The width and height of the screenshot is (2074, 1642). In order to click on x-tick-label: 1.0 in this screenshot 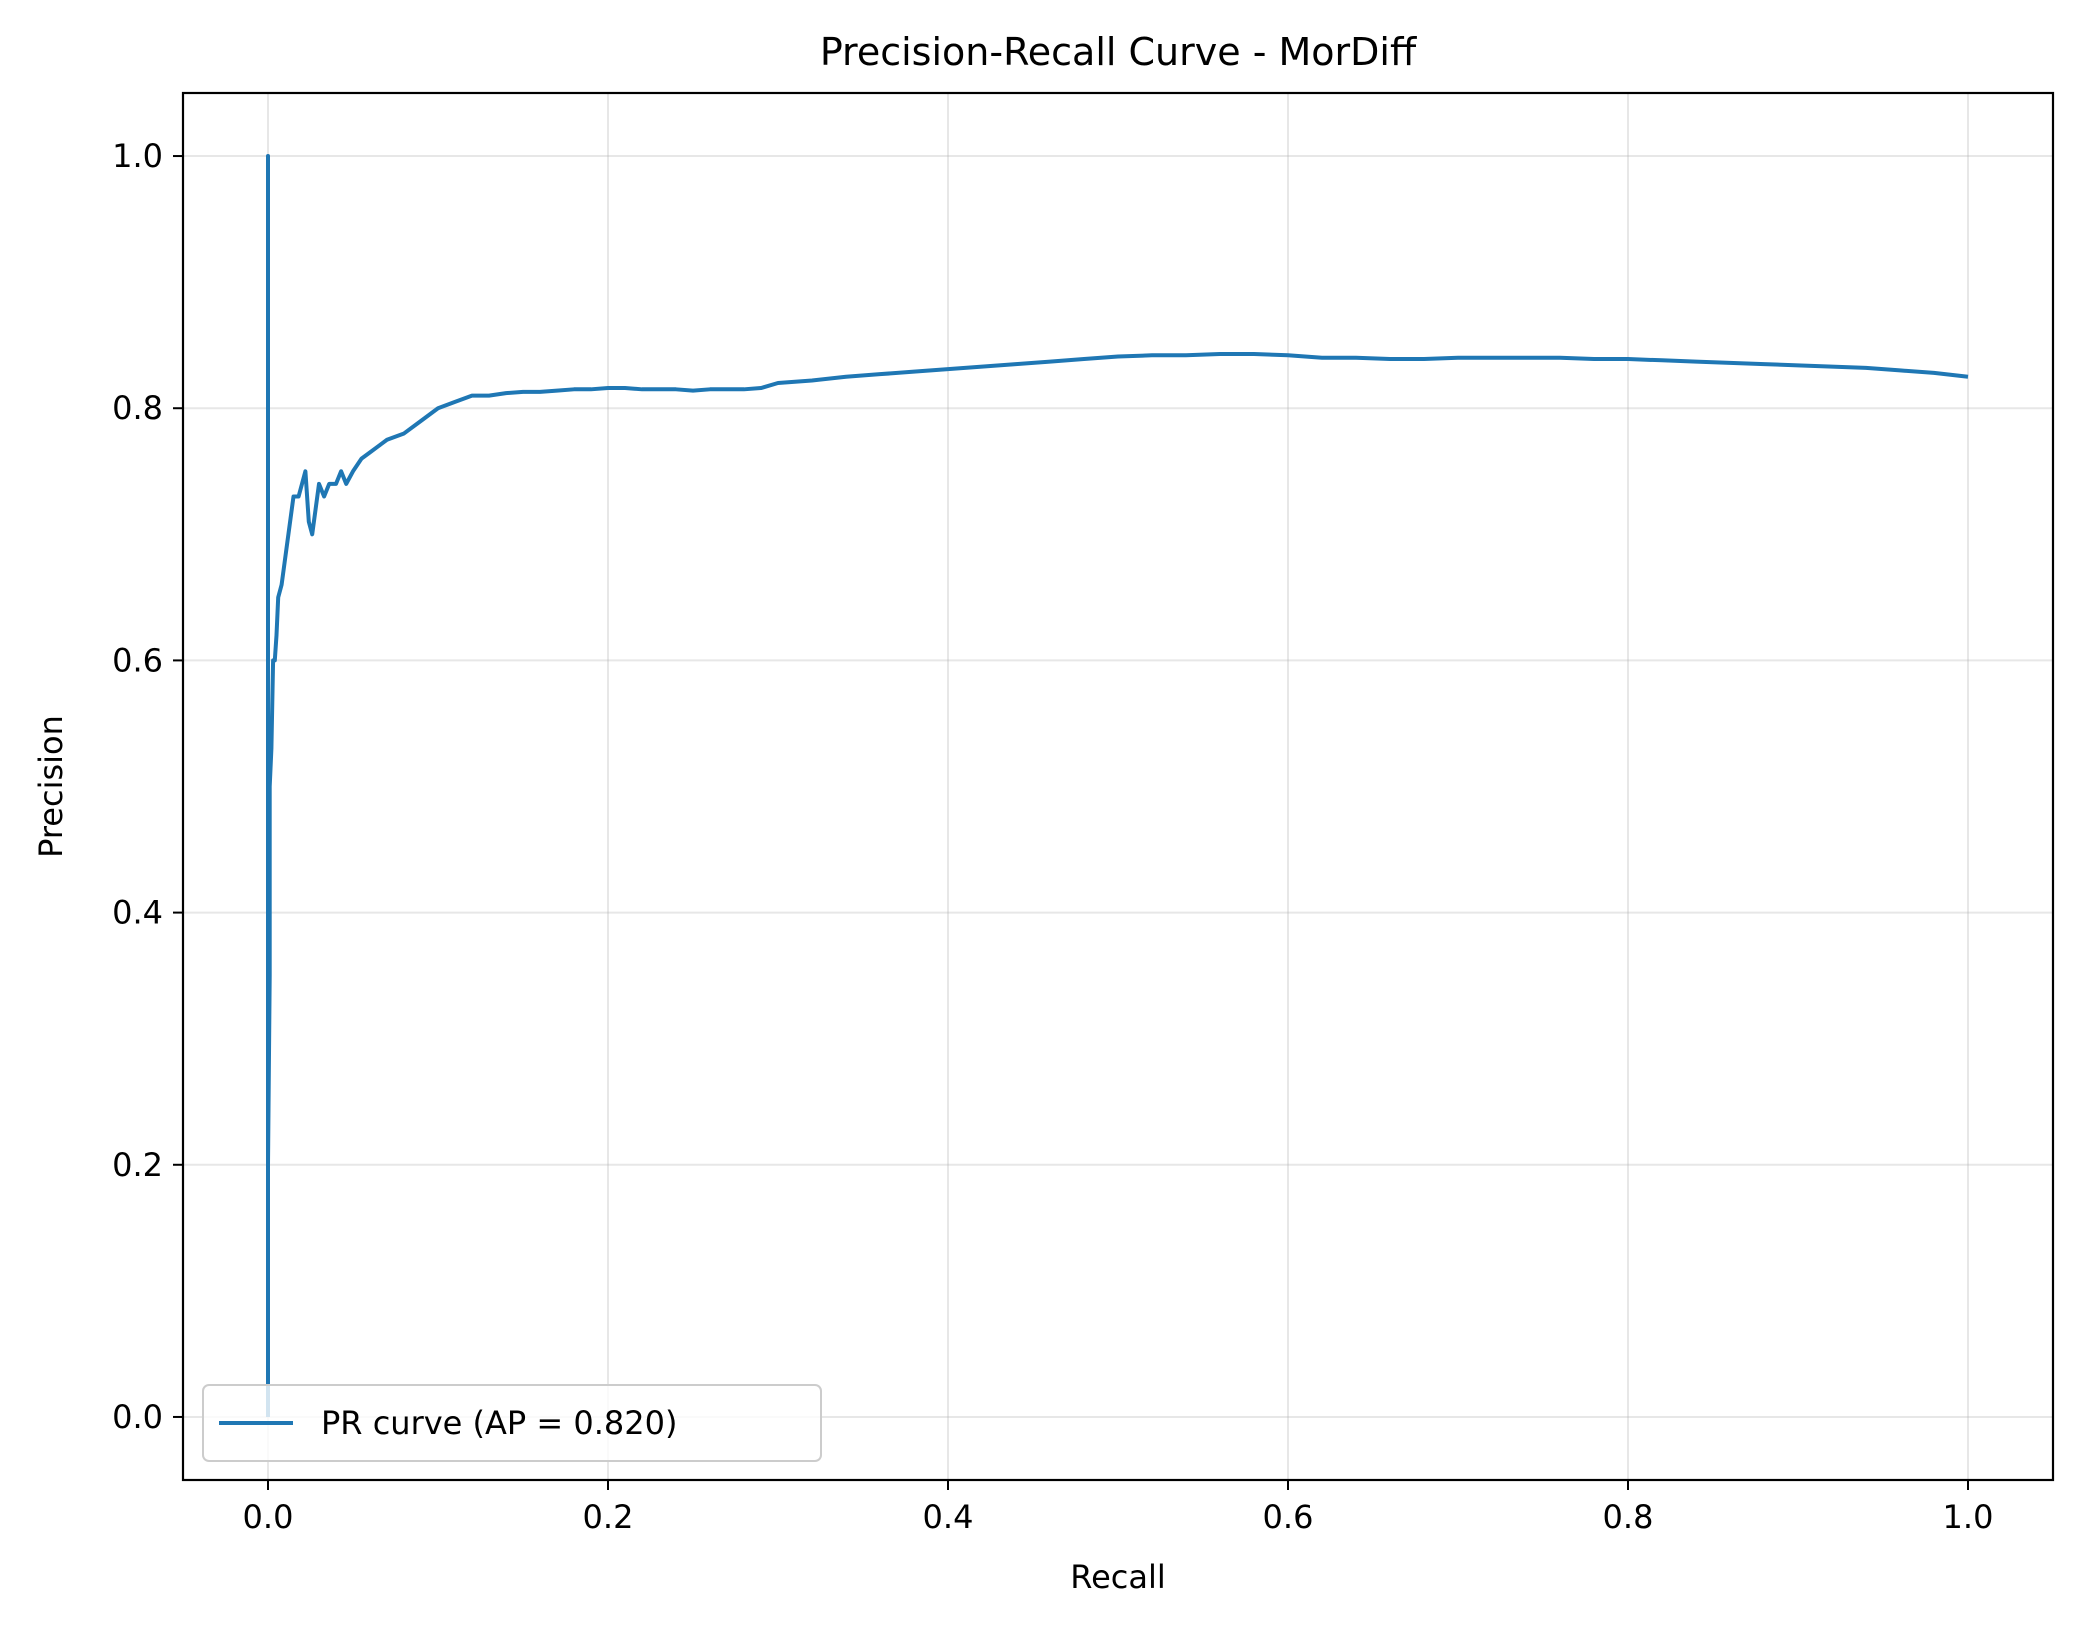, I will do `click(1968, 1517)`.